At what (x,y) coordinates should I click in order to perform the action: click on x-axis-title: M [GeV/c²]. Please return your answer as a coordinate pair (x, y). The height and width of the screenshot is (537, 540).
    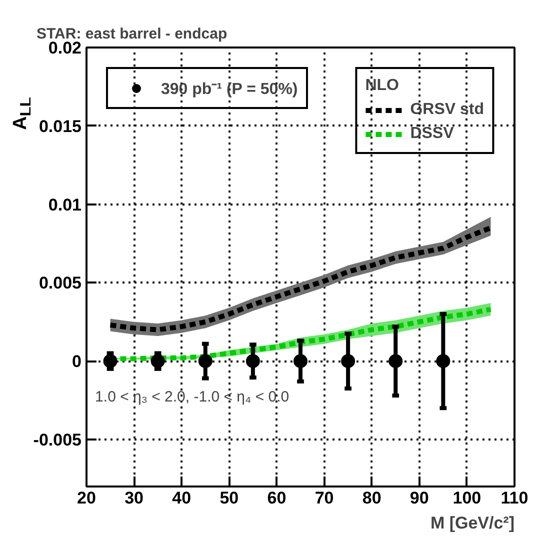
    Looking at the image, I should click on (472, 523).